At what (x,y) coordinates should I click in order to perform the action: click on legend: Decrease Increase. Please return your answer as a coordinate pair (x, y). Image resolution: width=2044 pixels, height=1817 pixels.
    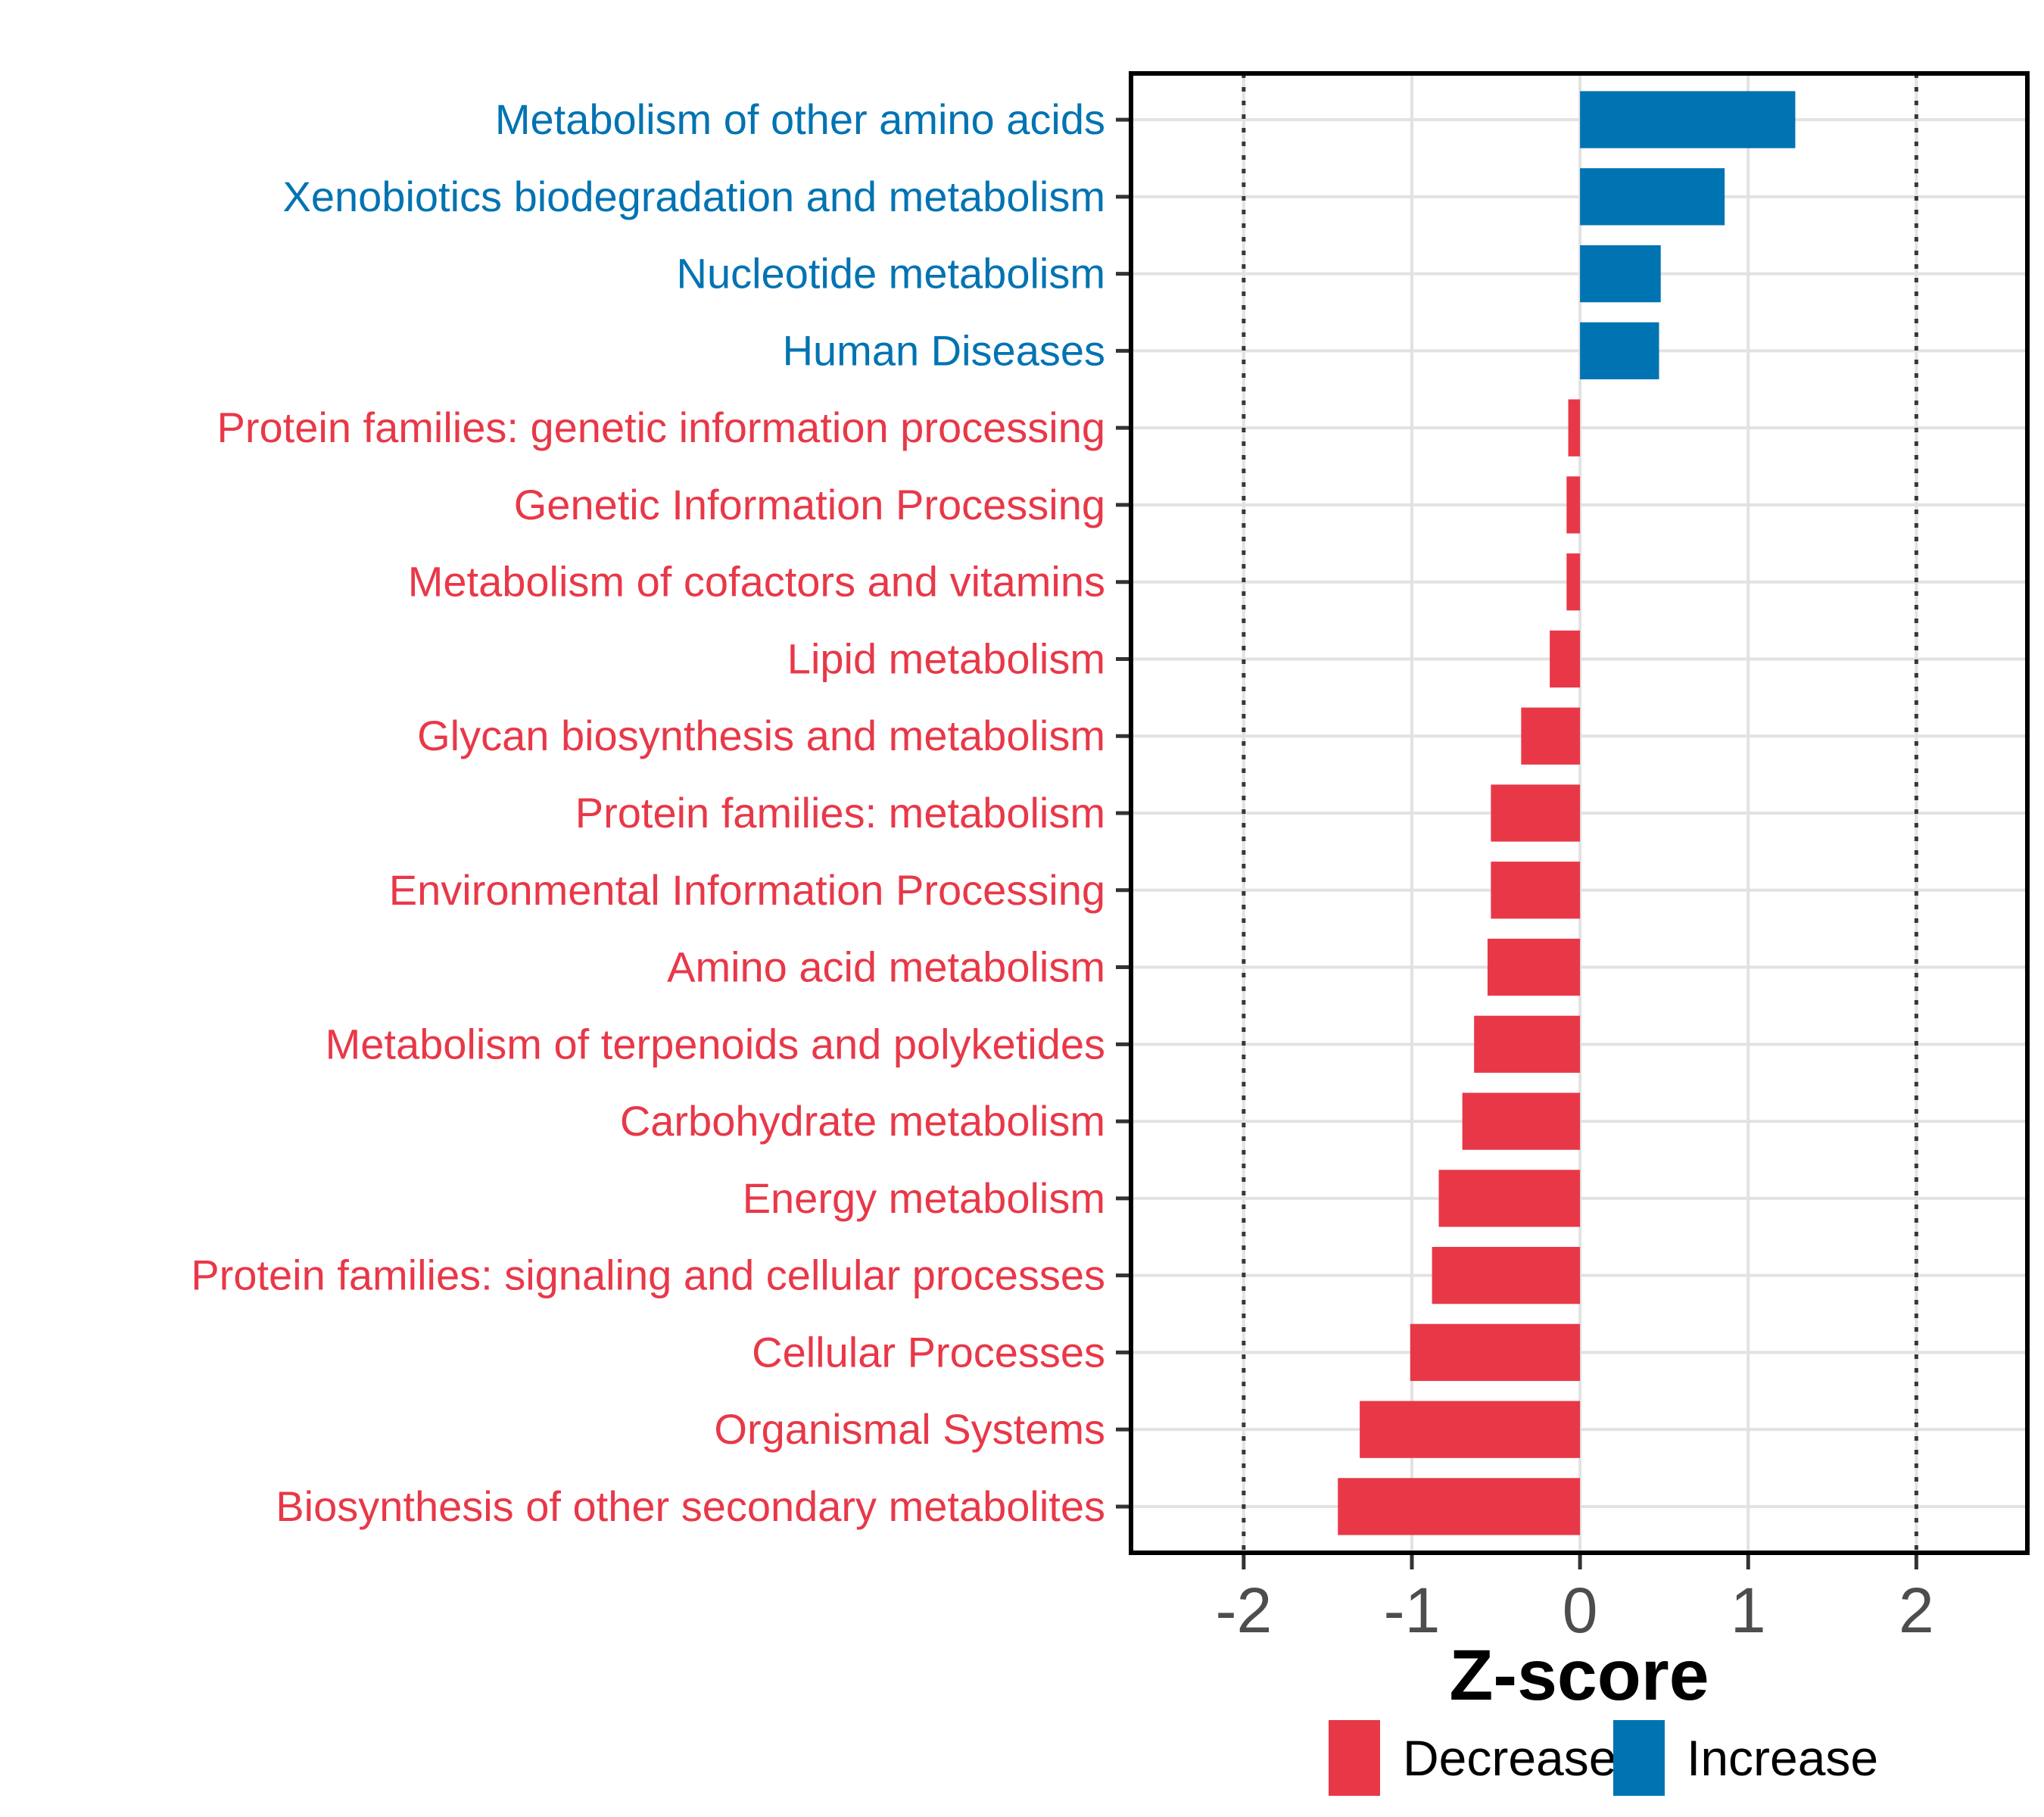
    Looking at the image, I should click on (1603, 1758).